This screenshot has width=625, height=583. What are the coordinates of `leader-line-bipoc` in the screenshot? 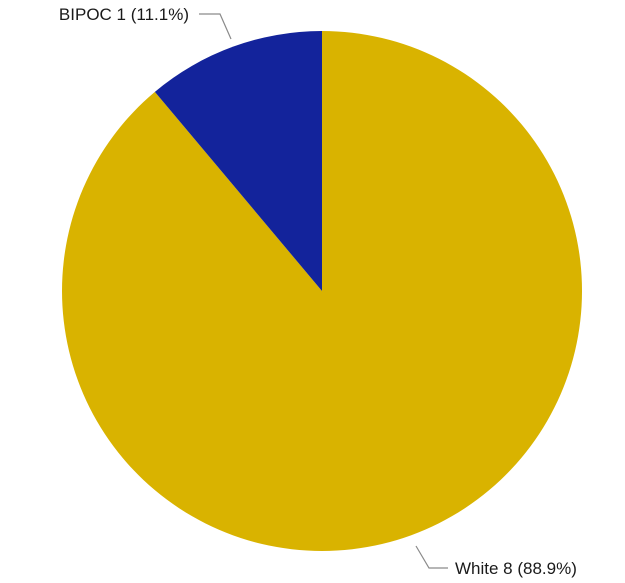 It's located at (215, 26).